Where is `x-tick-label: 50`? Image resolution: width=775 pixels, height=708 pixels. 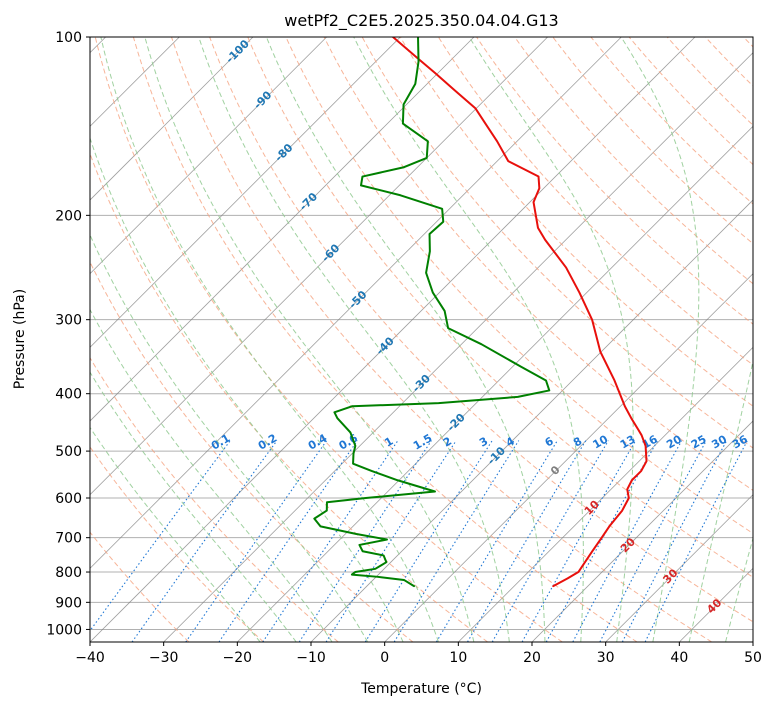
x-tick-label: 50 is located at coordinates (753, 658).